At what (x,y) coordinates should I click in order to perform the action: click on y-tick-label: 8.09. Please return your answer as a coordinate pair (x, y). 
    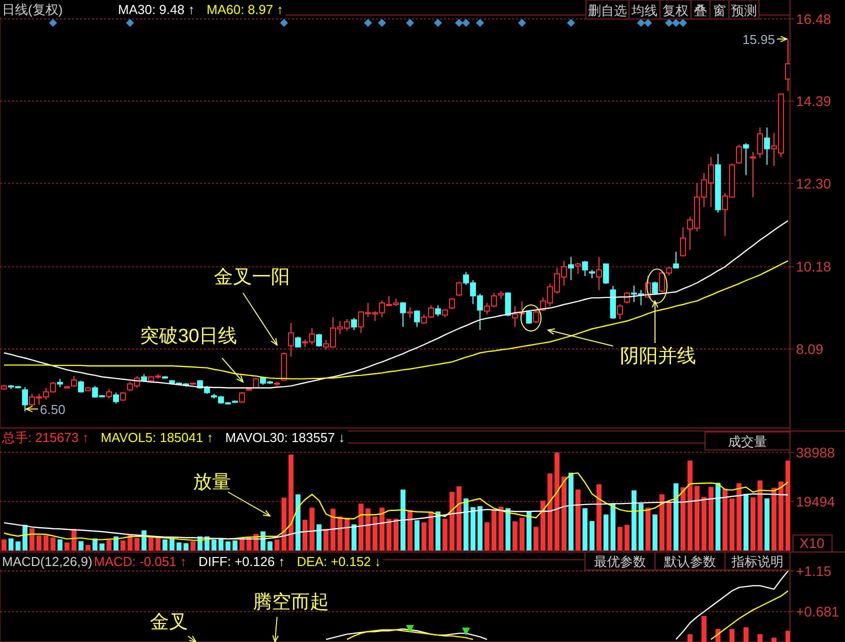
    Looking at the image, I should click on (810, 348).